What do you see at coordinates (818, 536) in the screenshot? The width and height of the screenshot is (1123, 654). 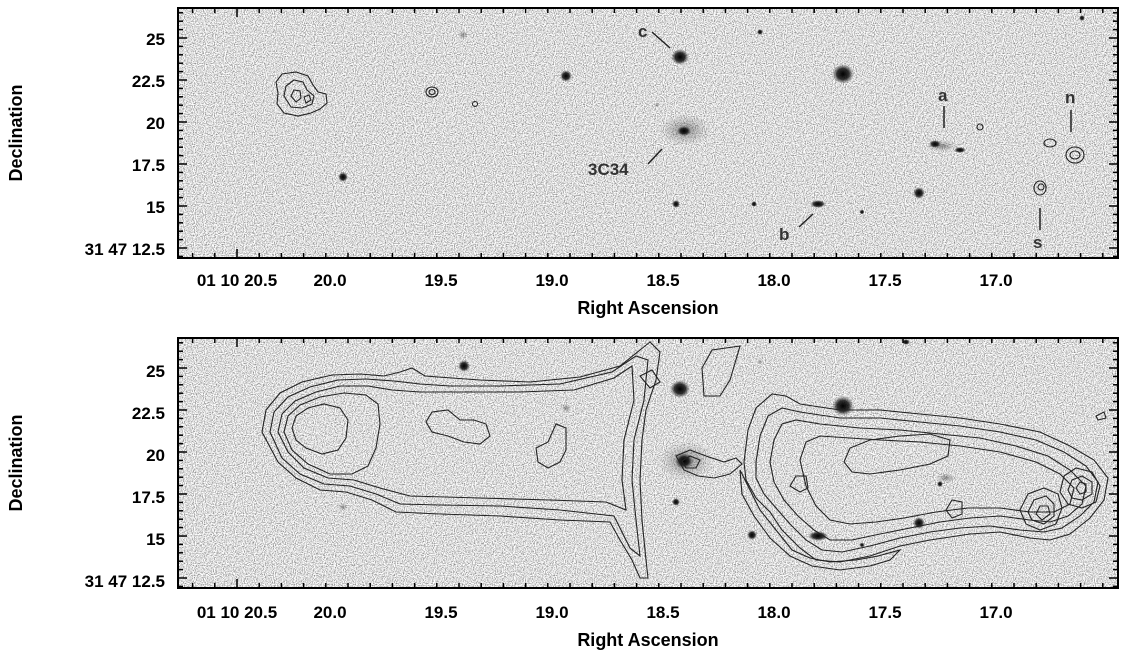 I see `source-b` at bounding box center [818, 536].